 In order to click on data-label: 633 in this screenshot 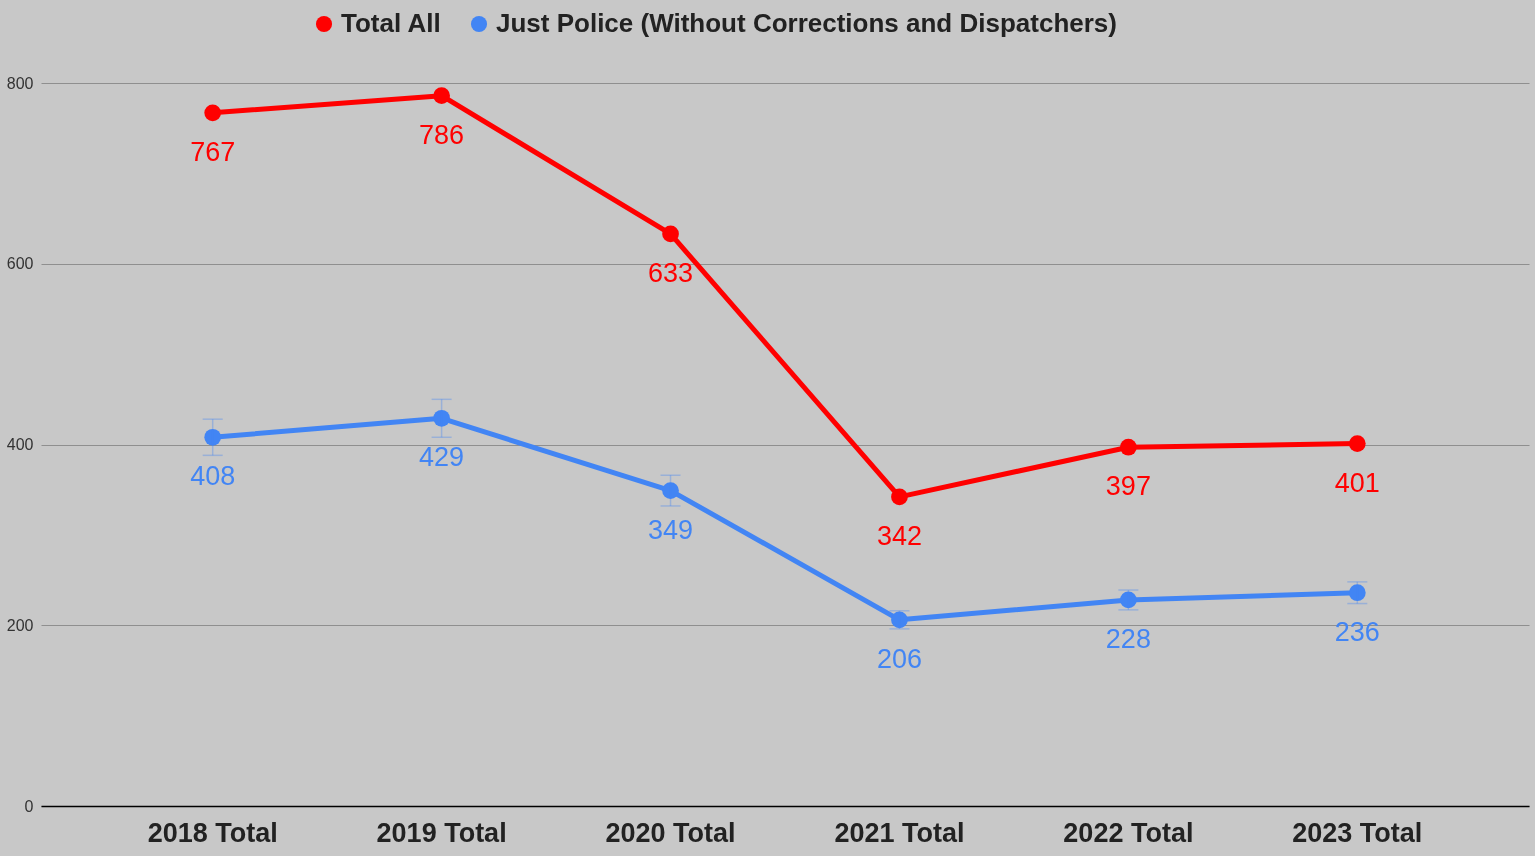, I will do `click(671, 272)`.